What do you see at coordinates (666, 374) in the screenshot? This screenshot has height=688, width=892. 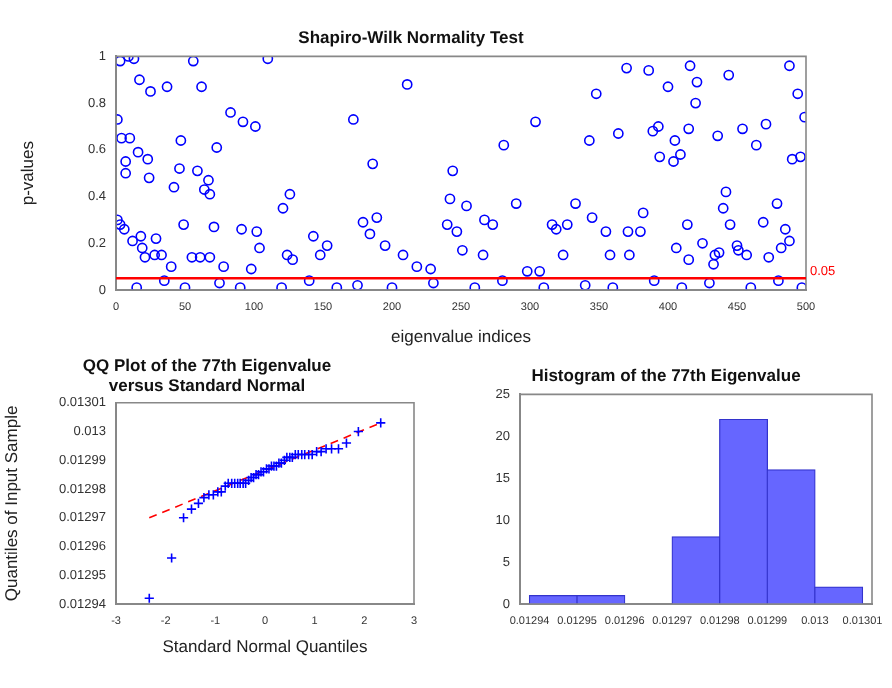 I see `chart-title: Histogram of the 77th Eigenvalue` at bounding box center [666, 374].